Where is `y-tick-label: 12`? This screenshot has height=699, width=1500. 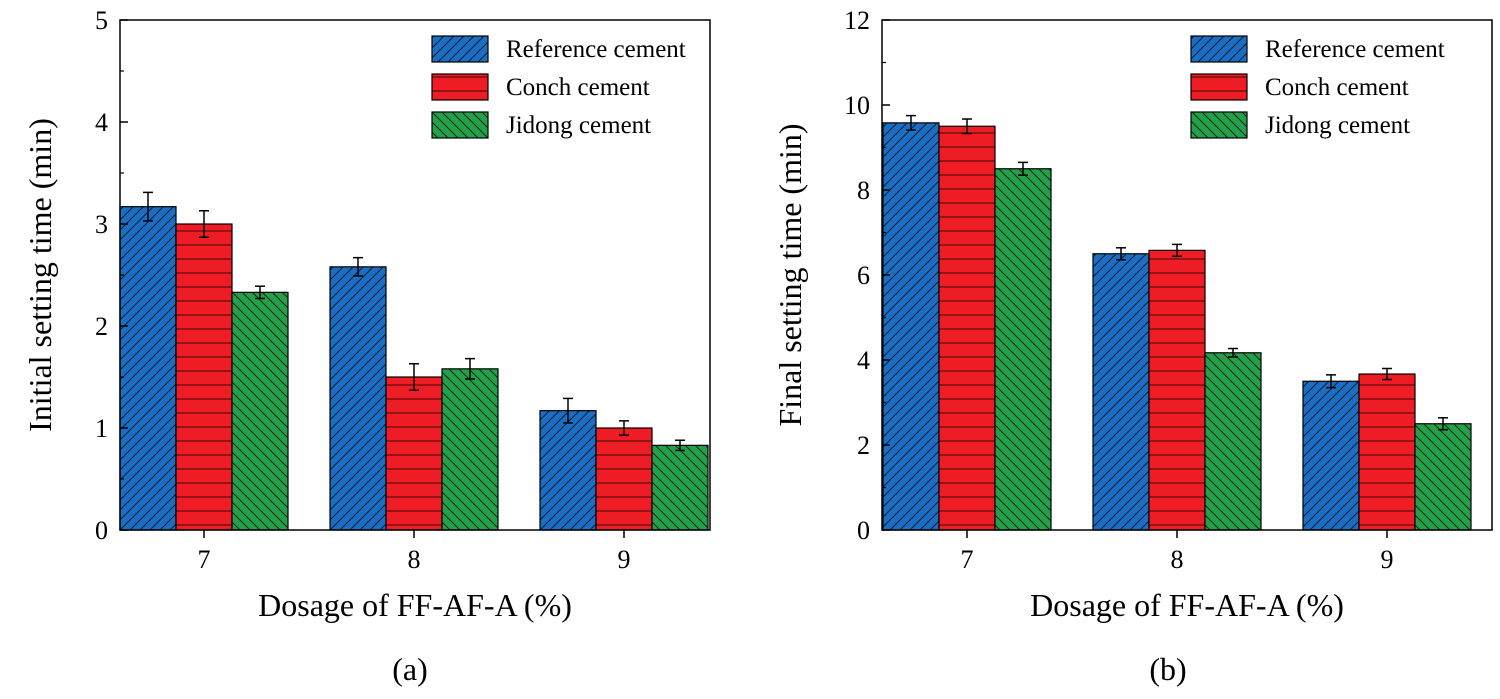
y-tick-label: 12 is located at coordinates (857, 20).